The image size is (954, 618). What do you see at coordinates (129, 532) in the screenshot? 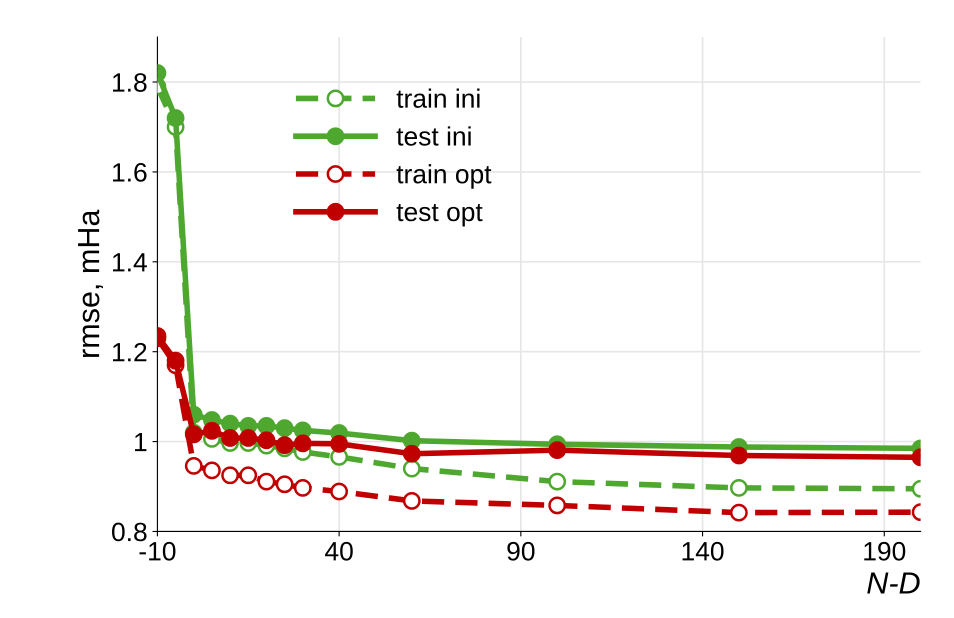
I see `y-tick-label: 0.8` at bounding box center [129, 532].